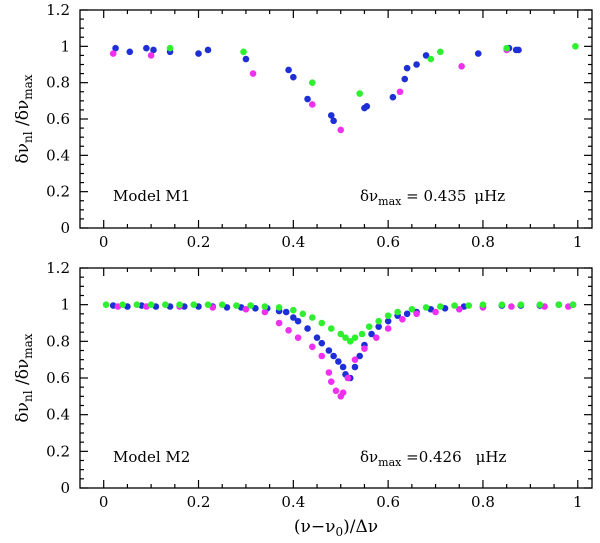  I want to click on bottom-ytick-label: 0, so click(65, 488).